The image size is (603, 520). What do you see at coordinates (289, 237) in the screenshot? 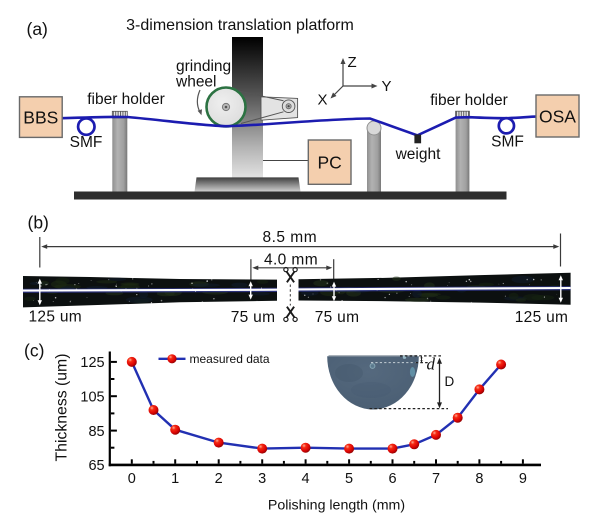
I see `svg-text: 8.5 mm` at bounding box center [289, 237].